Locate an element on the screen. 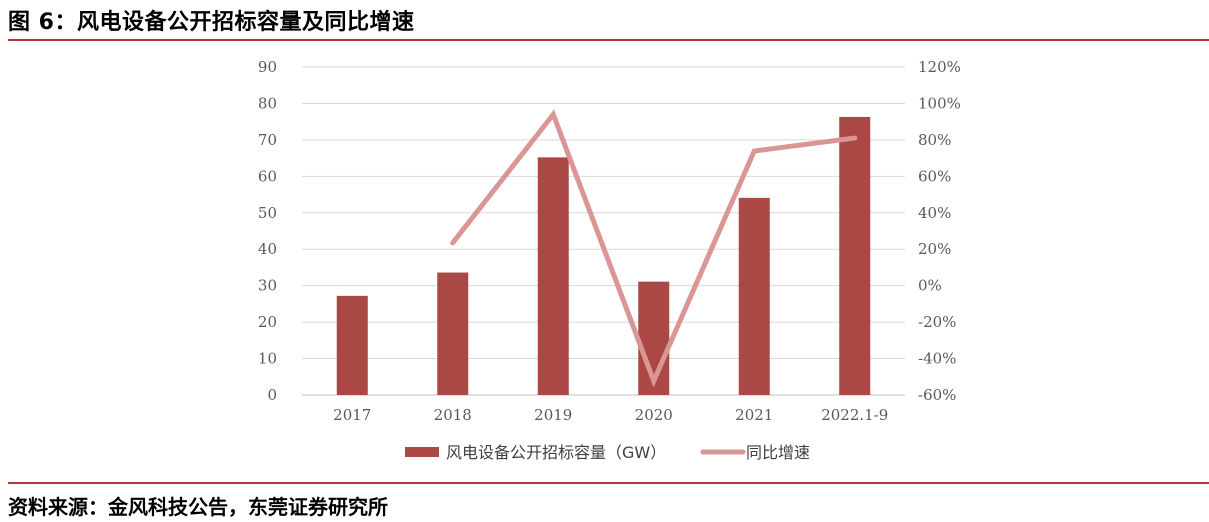 The width and height of the screenshot is (1209, 522). x-axis-tick-label: 2017 is located at coordinates (352, 415).